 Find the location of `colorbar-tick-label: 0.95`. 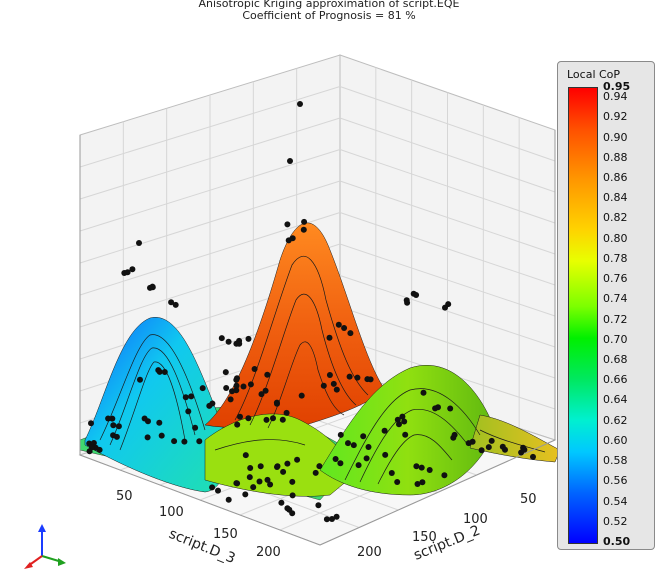

colorbar-tick-label: 0.95 is located at coordinates (617, 86).